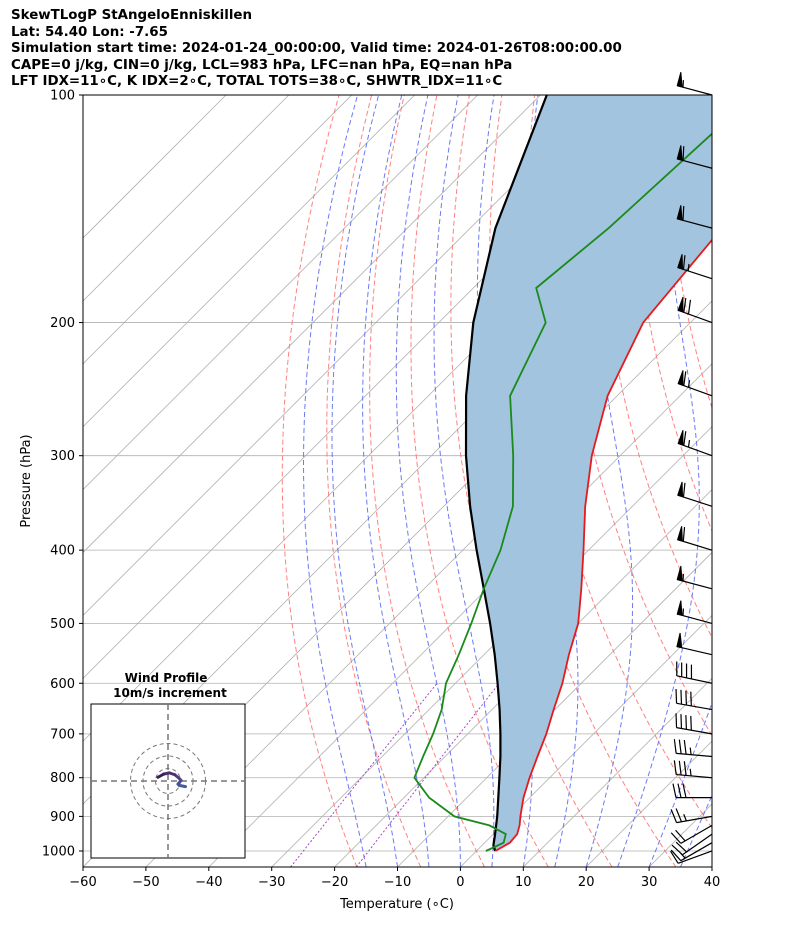 The width and height of the screenshot is (794, 937). What do you see at coordinates (523, 882) in the screenshot?
I see `x-tick-label: 10` at bounding box center [523, 882].